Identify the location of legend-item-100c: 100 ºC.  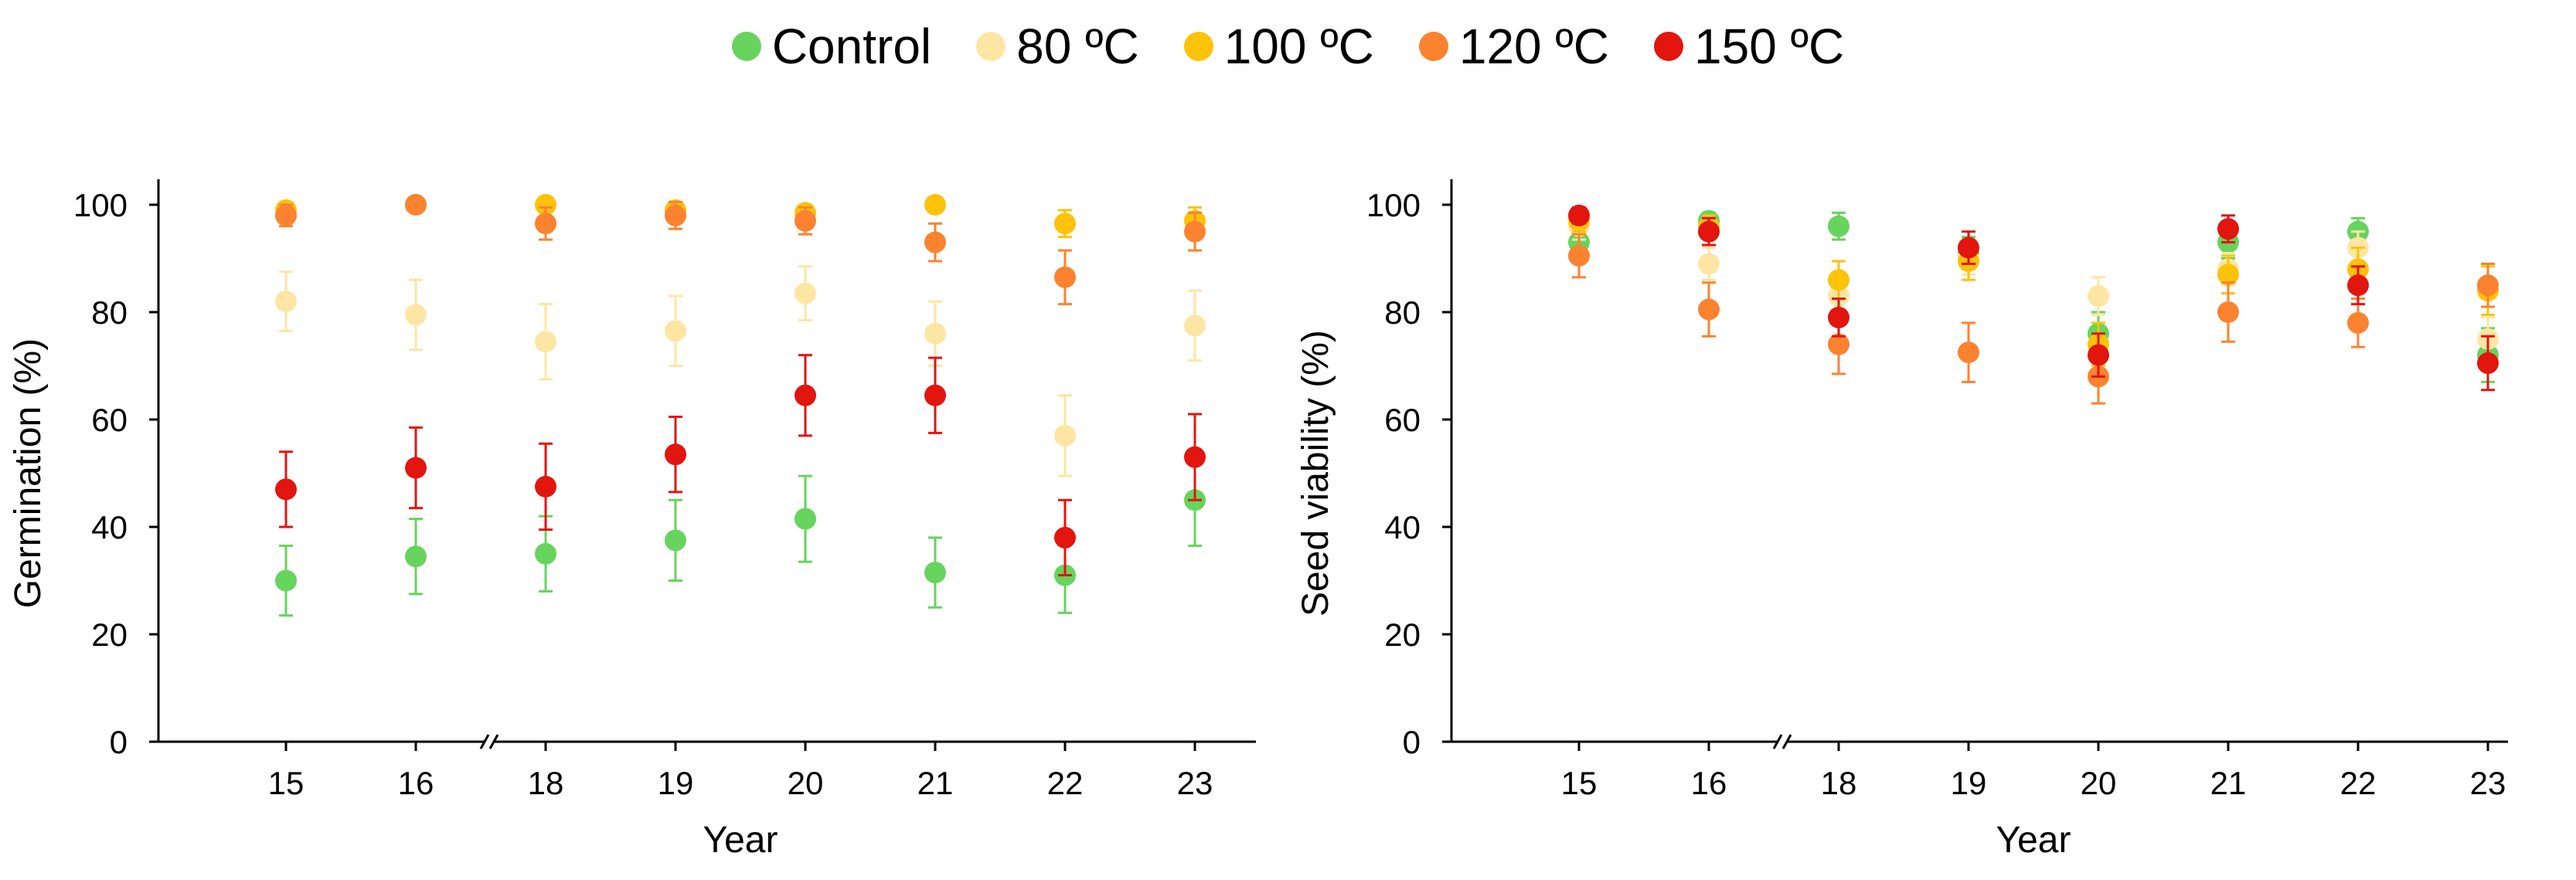
(1278, 47).